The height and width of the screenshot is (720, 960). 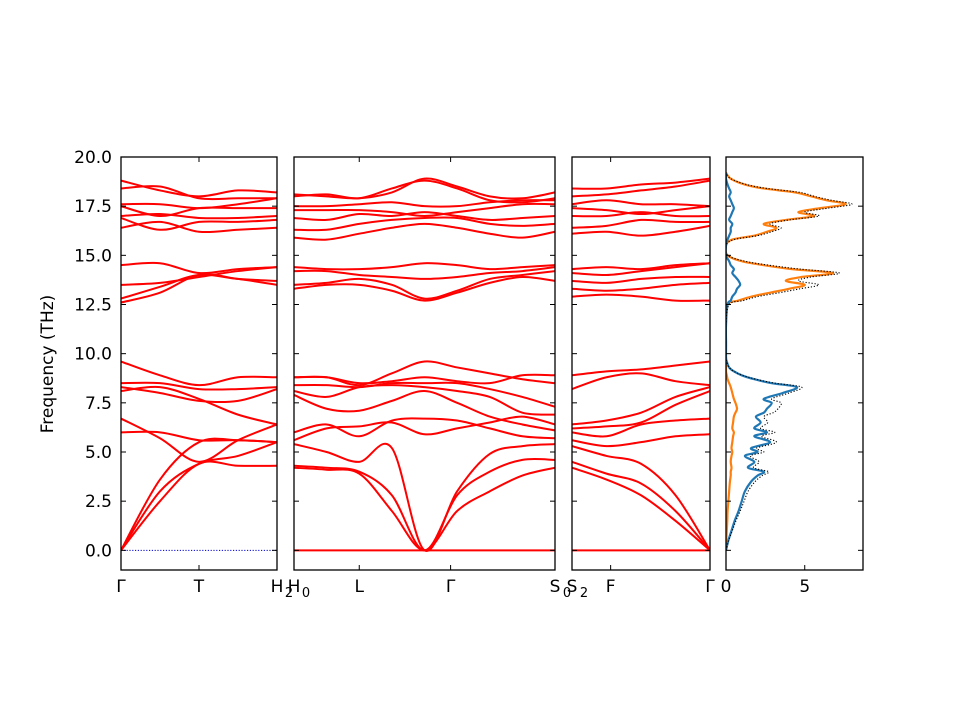 What do you see at coordinates (804, 587) in the screenshot?
I see `dos-x-tick-label-2: 5` at bounding box center [804, 587].